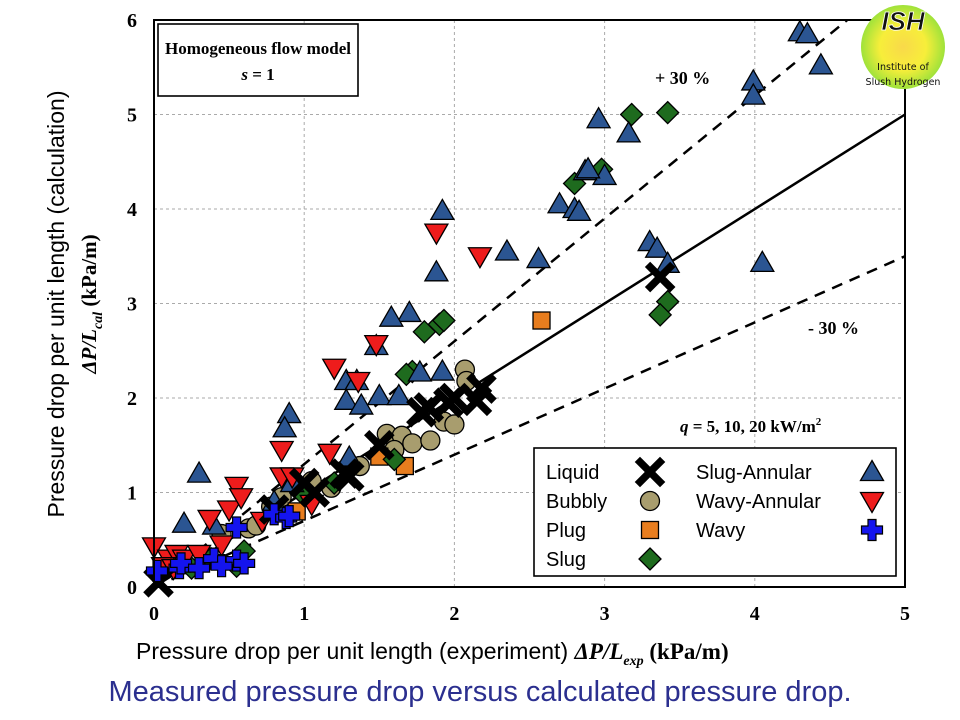 The width and height of the screenshot is (960, 720). I want to click on legend-label: Liquid, so click(572, 473).